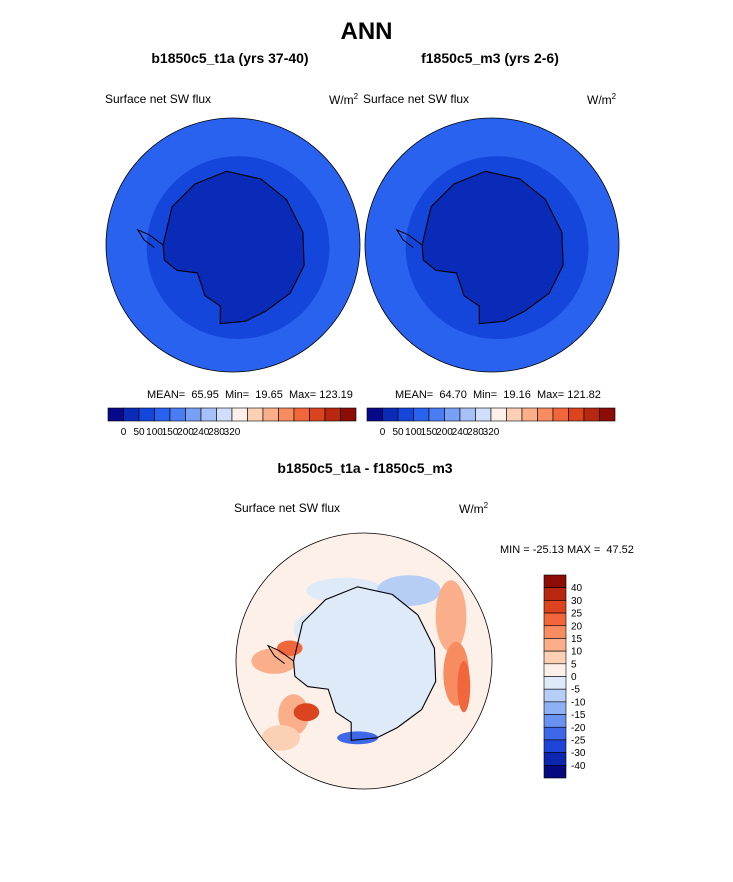 This screenshot has height=882, width=733. What do you see at coordinates (602, 99) in the screenshot?
I see `panel2-units: W/m2` at bounding box center [602, 99].